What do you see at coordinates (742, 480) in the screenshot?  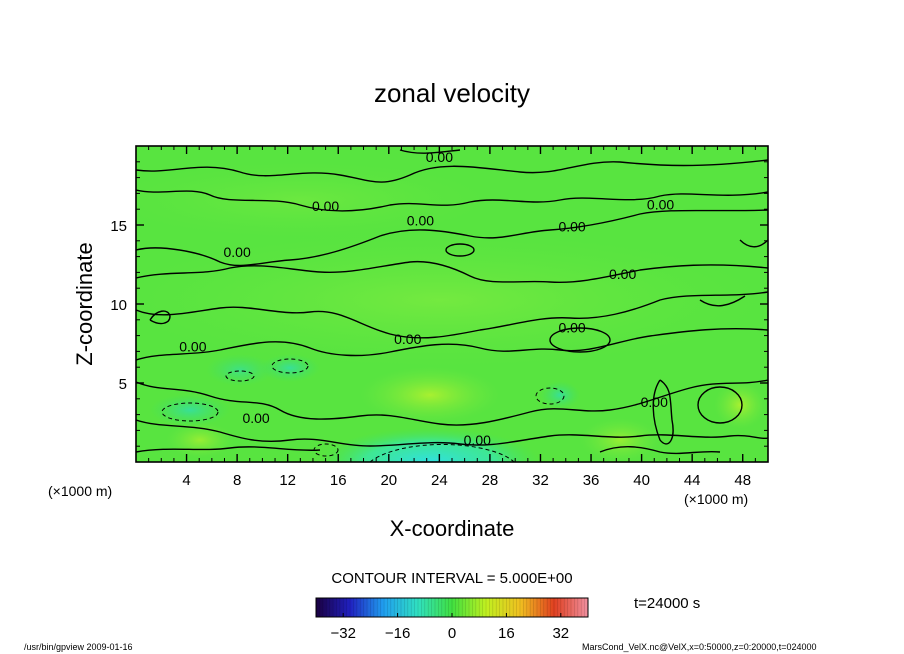 I see `x-tick-label: 48` at bounding box center [742, 480].